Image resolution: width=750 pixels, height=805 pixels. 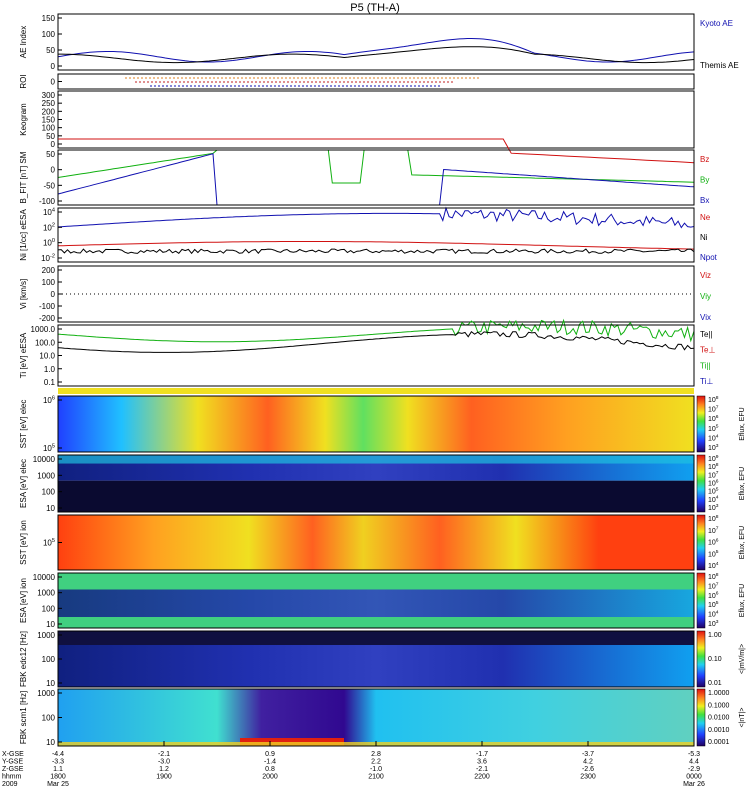 What do you see at coordinates (742, 542) in the screenshot?
I see `cbar-label-sst_i: Eflux, EFU` at bounding box center [742, 542].